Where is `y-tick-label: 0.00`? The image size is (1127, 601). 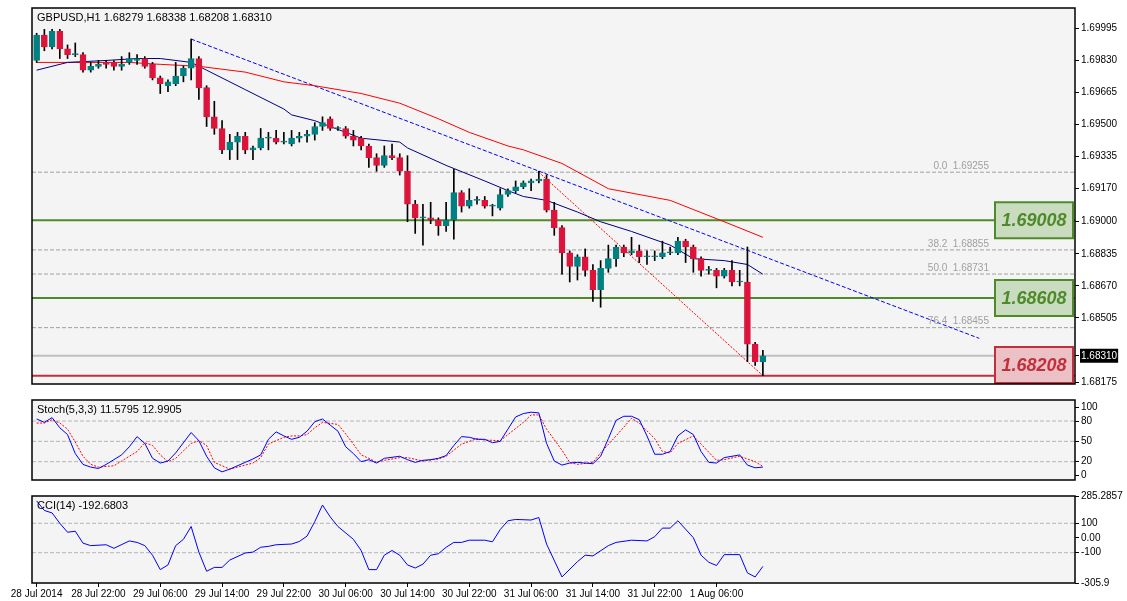
y-tick-label: 0.00 is located at coordinates (1091, 537).